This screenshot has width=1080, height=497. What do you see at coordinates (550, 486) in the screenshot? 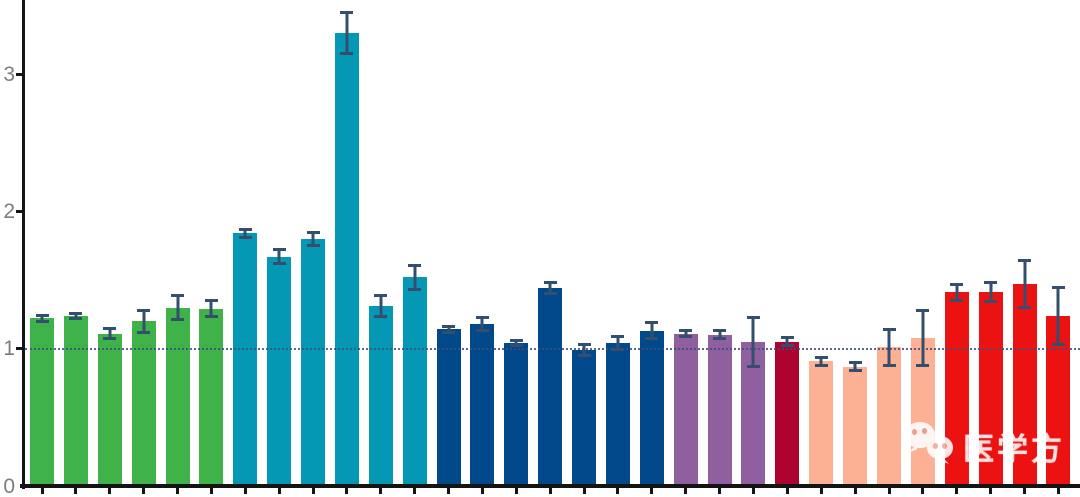
I see `x-axis-line` at bounding box center [550, 486].